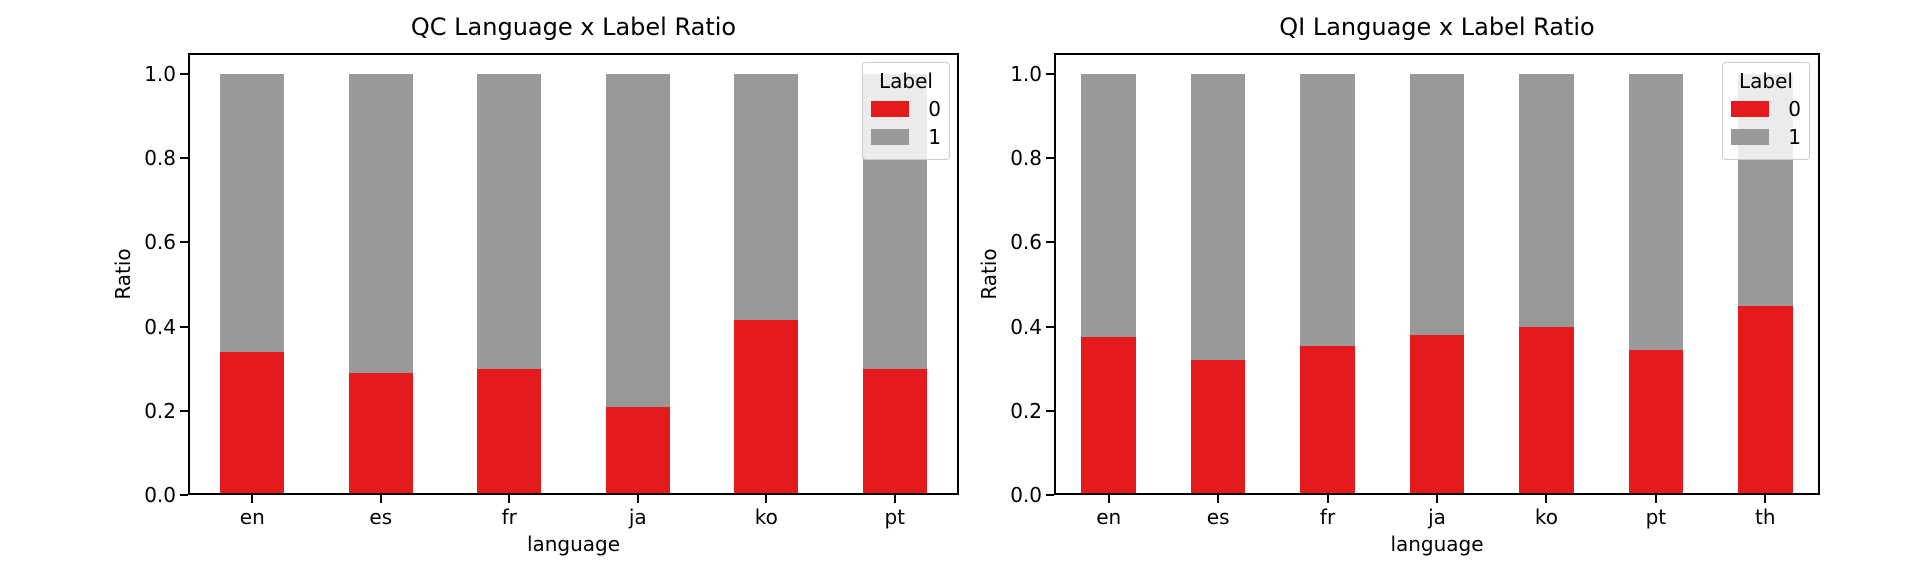  What do you see at coordinates (1765, 517) in the screenshot?
I see `x-tick-label-th: th` at bounding box center [1765, 517].